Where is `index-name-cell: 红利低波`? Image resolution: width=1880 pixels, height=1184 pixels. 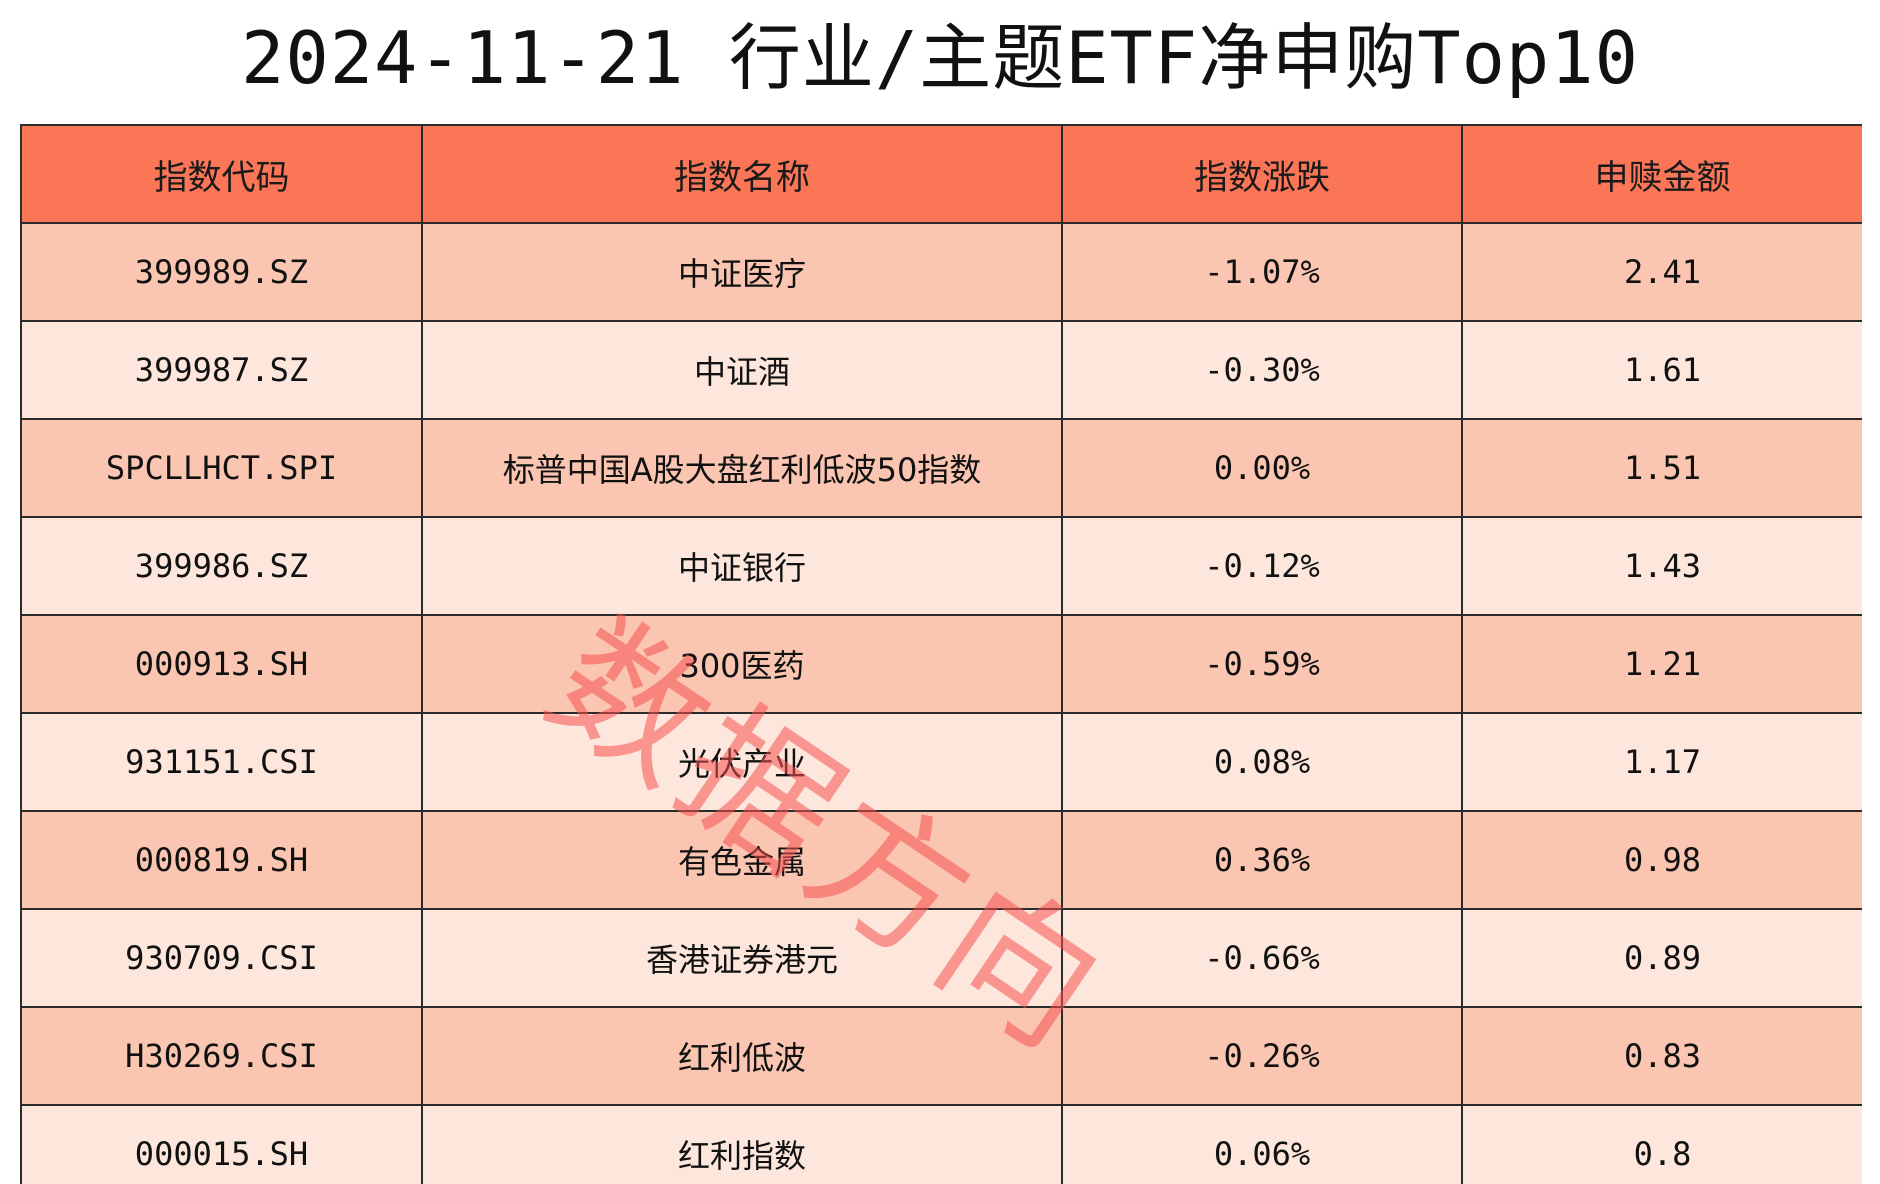
index-name-cell: 红利低波 is located at coordinates (742, 1056).